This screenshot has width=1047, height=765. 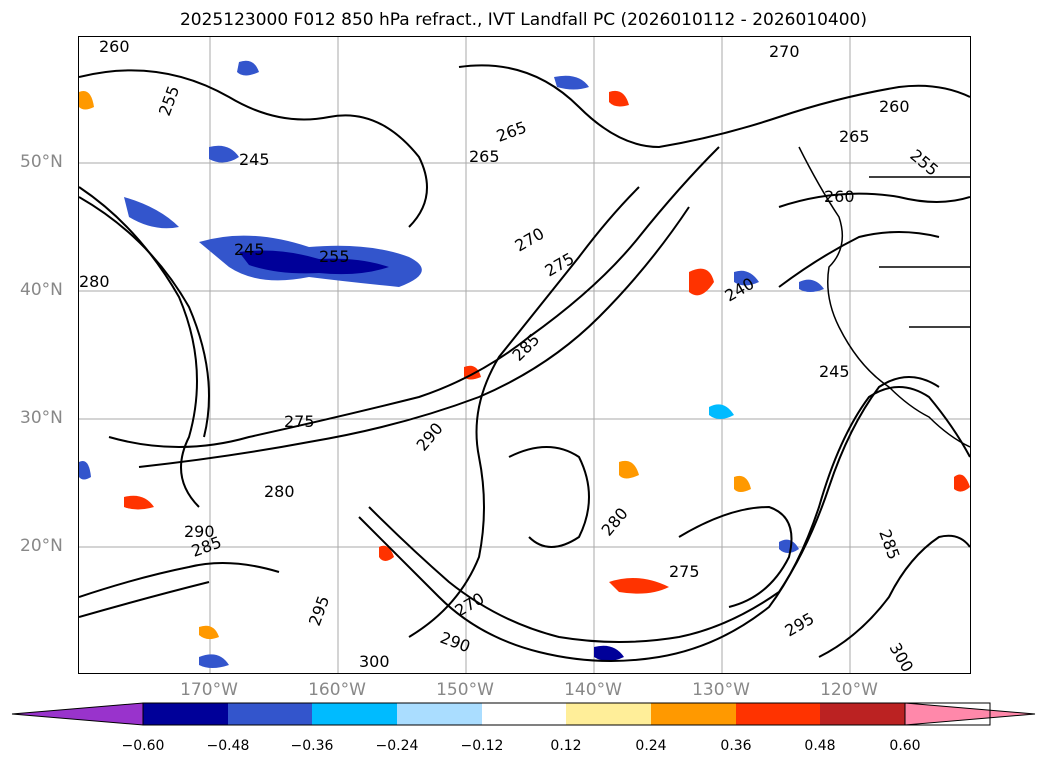 What do you see at coordinates (228, 746) in the screenshot?
I see `colorbar-tick: −0.48` at bounding box center [228, 746].